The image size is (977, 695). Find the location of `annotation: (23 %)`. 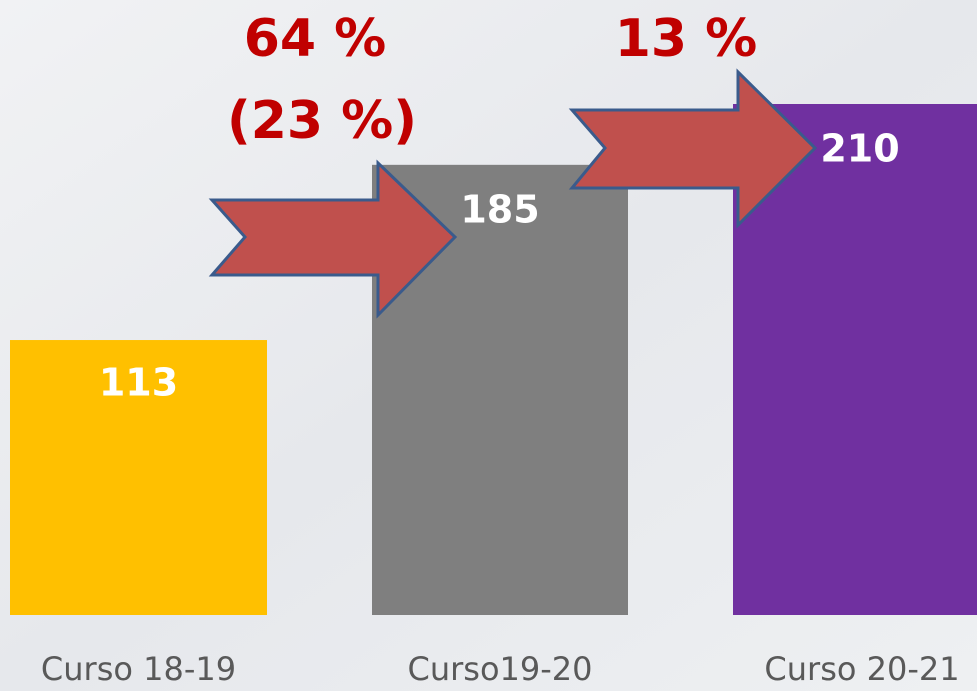

annotation: (23 %) is located at coordinates (322, 121).